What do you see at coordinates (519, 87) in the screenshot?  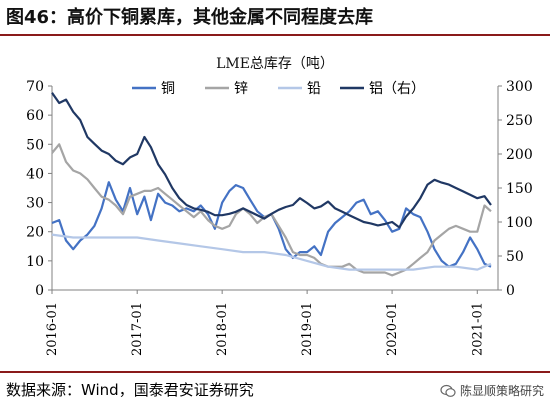 I see `y-right-tick-label: 300` at bounding box center [519, 87].